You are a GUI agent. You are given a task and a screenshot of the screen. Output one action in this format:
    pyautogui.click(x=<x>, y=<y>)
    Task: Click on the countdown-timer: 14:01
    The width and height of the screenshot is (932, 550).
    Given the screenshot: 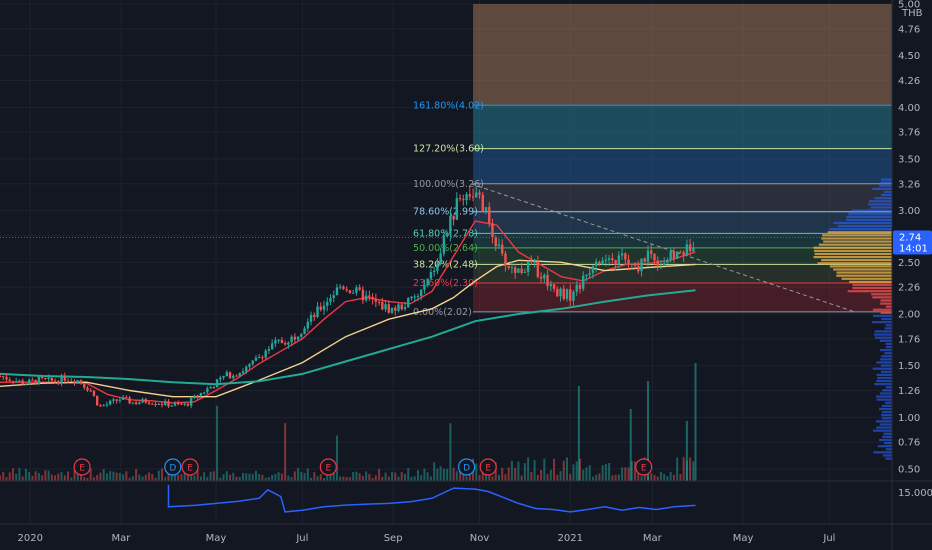 What is the action you would take?
    pyautogui.click(x=913, y=249)
    